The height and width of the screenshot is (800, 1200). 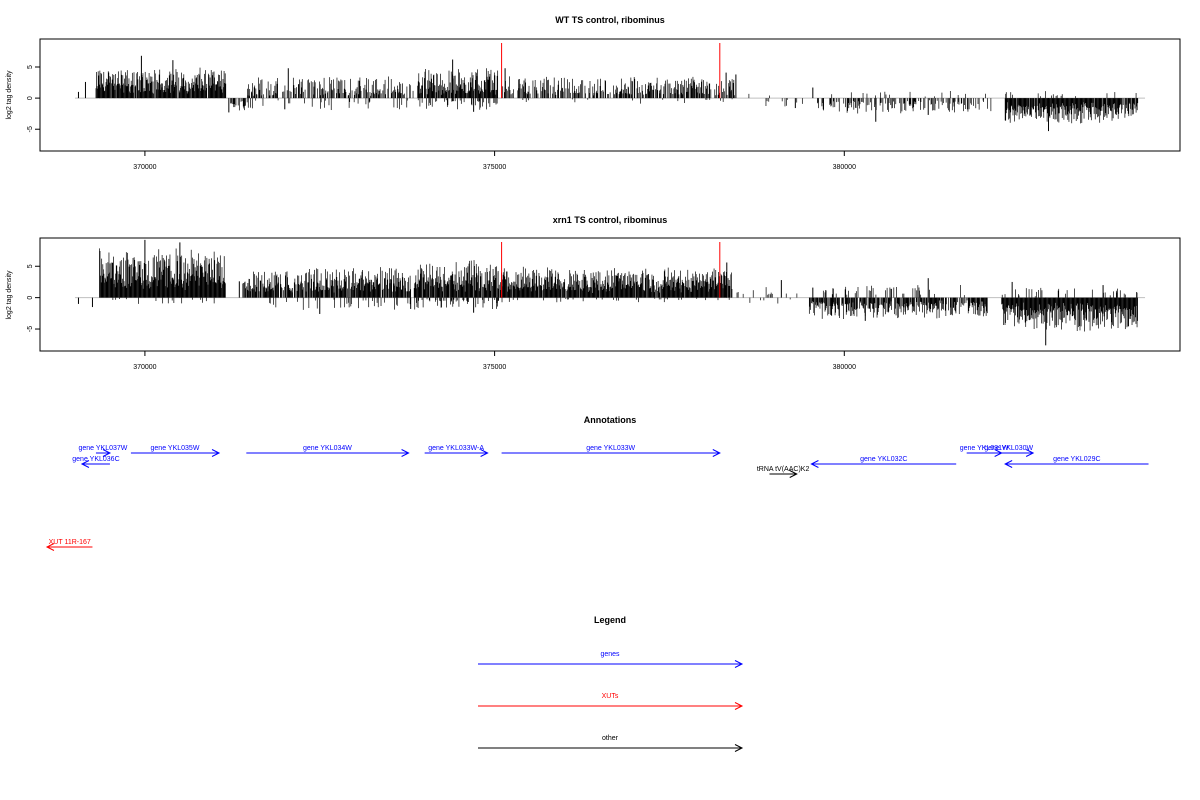 I want to click on annotation-label: gene YKL032C, so click(x=883, y=459).